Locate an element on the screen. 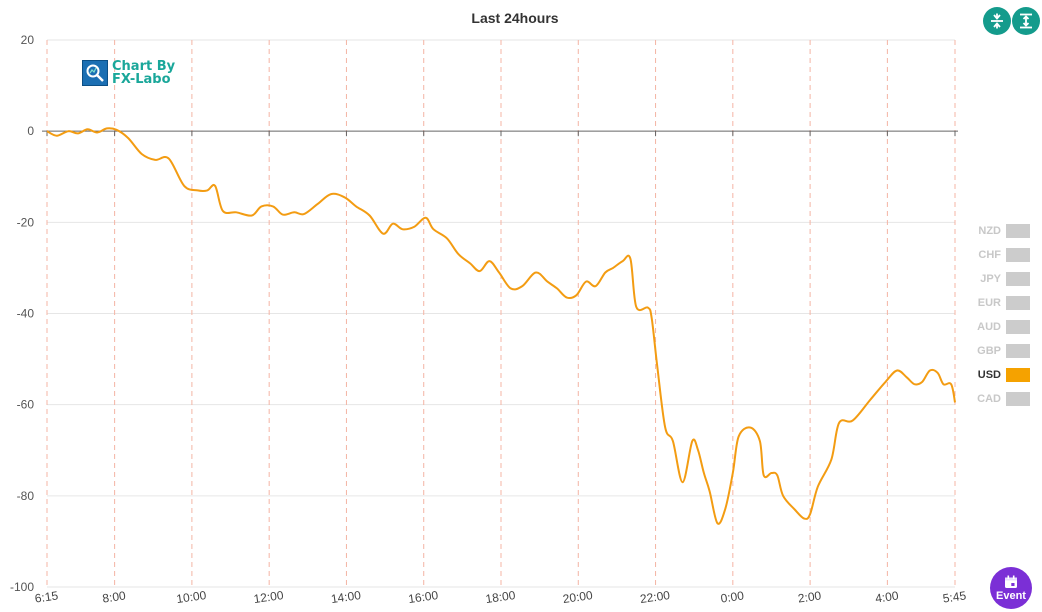 This screenshot has width=1042, height=612. compress-vertical-icon is located at coordinates (997, 21).